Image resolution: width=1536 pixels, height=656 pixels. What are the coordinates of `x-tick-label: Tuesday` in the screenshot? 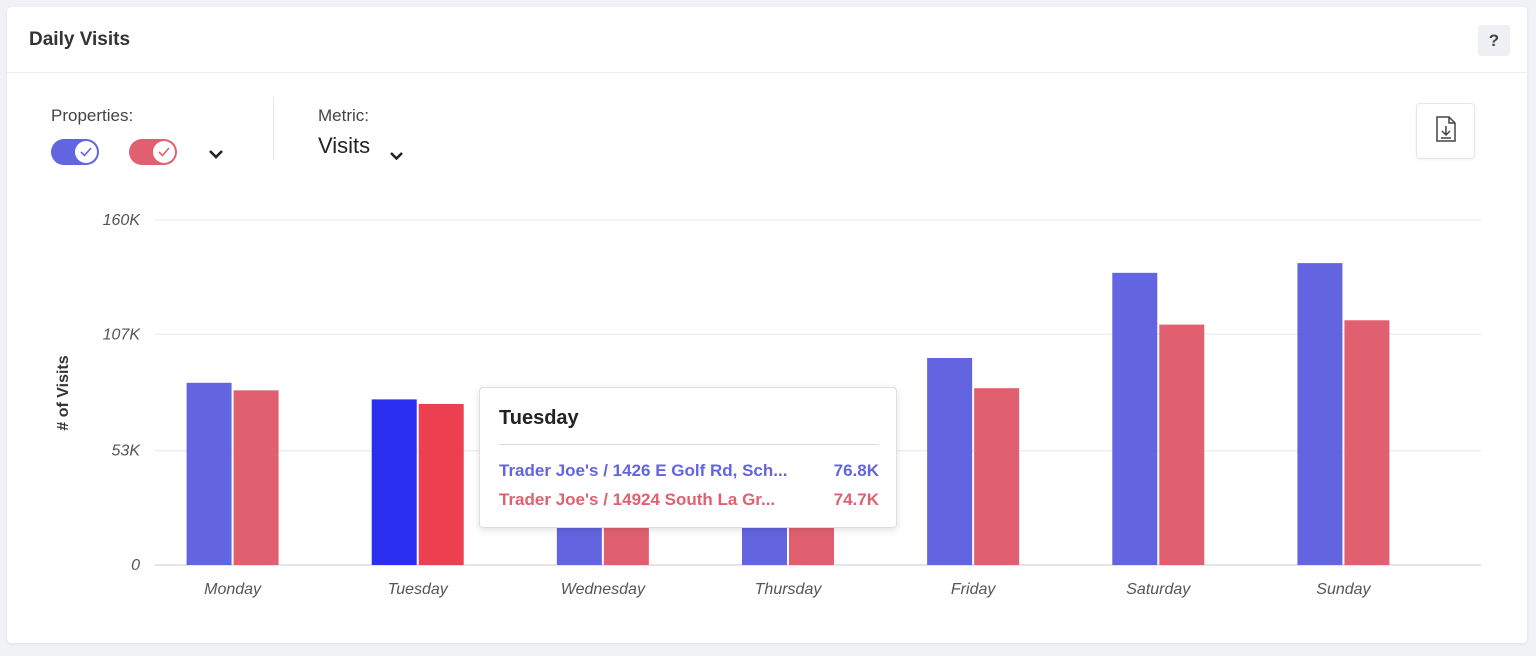 It's located at (418, 589).